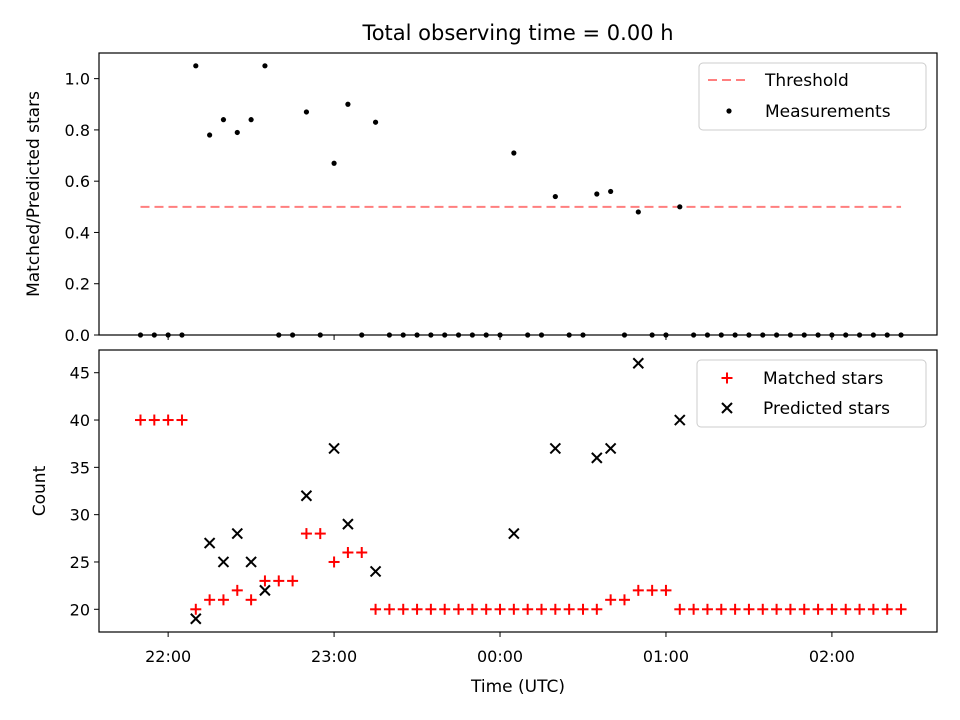  What do you see at coordinates (334, 656) in the screenshot?
I see `time-x-tick-label: 23:00` at bounding box center [334, 656].